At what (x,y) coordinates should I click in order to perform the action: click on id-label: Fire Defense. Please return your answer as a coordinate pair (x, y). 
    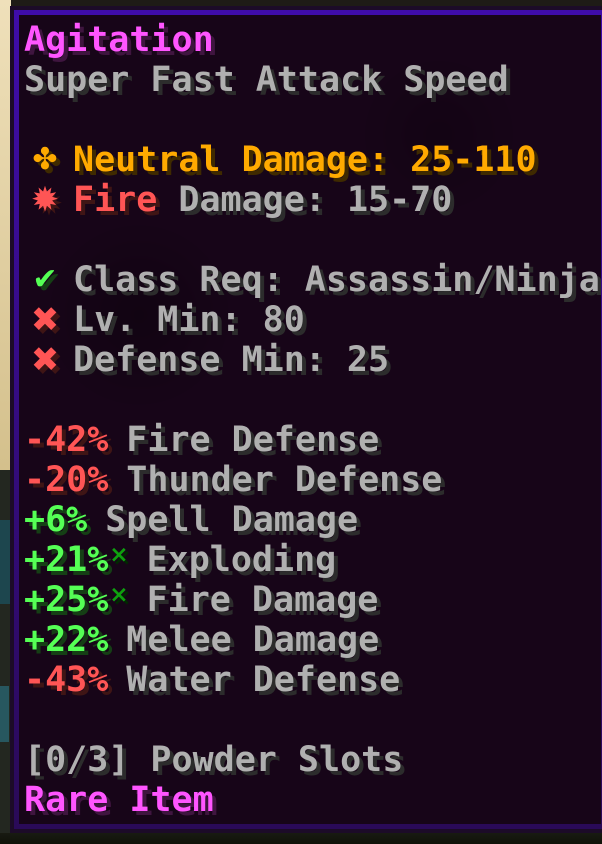
    Looking at the image, I should click on (253, 440).